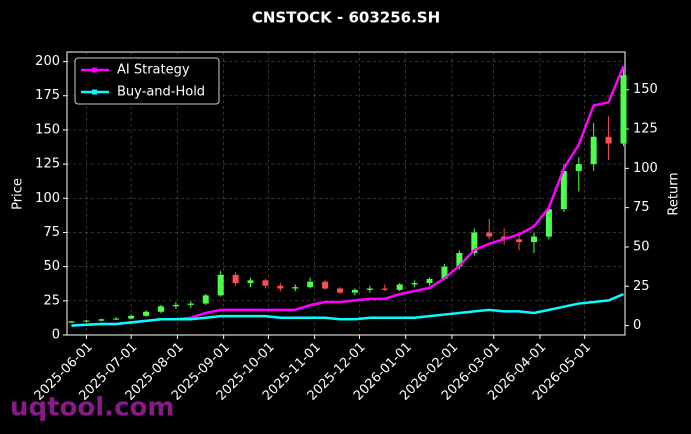  Describe the element at coordinates (51, 266) in the screenshot. I see `y-tick-label: 50` at that location.